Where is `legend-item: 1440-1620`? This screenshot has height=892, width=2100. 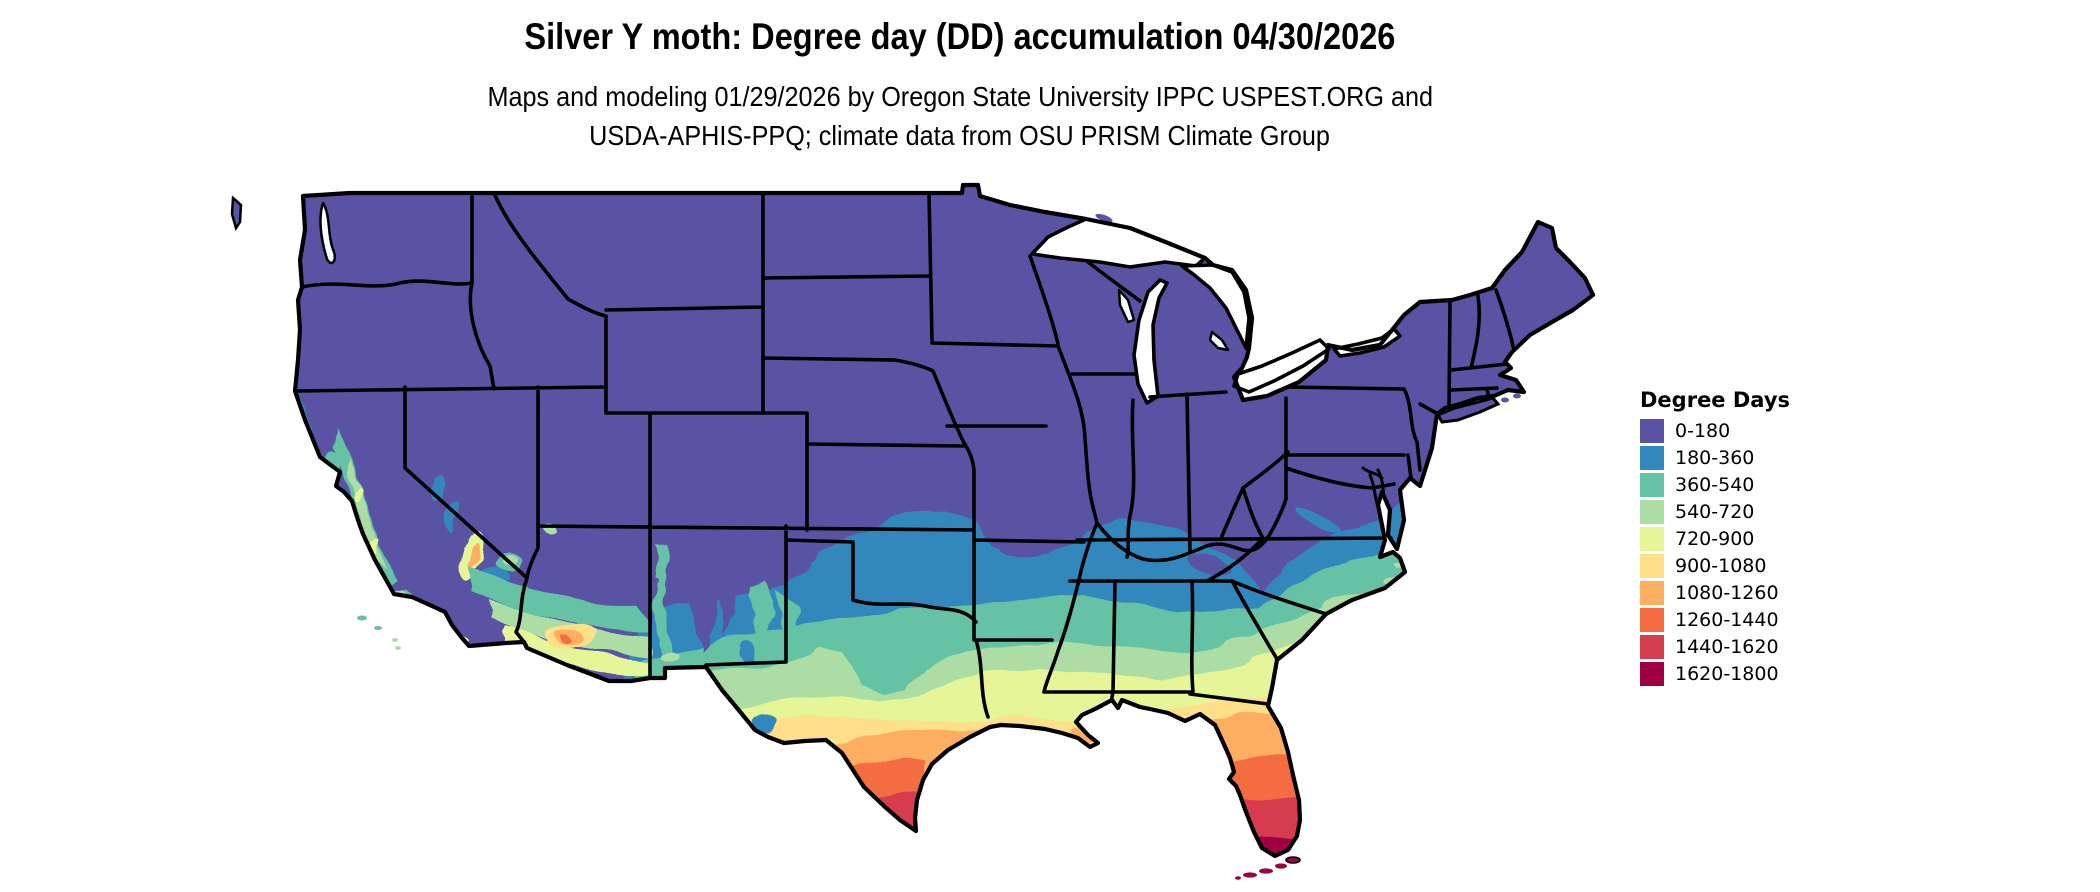 legend-item: 1440-1620 is located at coordinates (1715, 647).